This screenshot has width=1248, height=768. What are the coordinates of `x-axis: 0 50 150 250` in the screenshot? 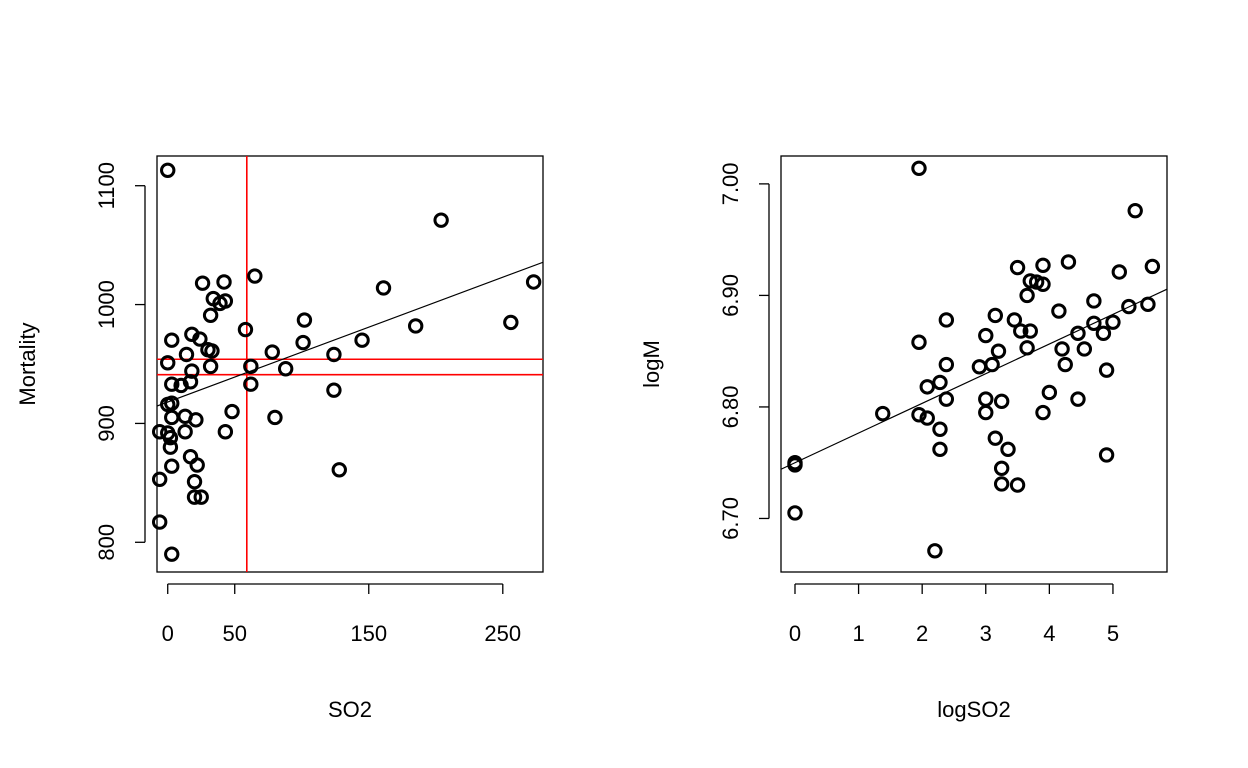 It's located at (341, 614).